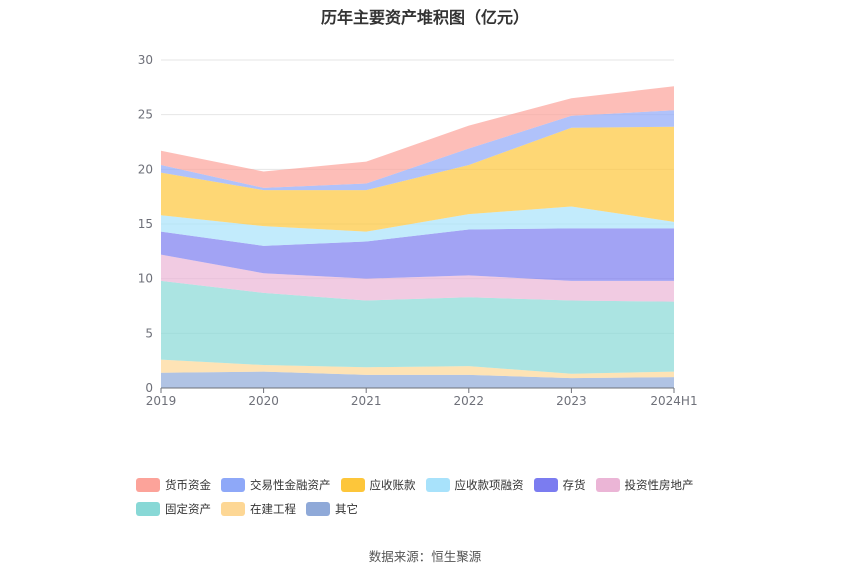  What do you see at coordinates (659, 485) in the screenshot?
I see `legend-label: 投资性房地产` at bounding box center [659, 485].